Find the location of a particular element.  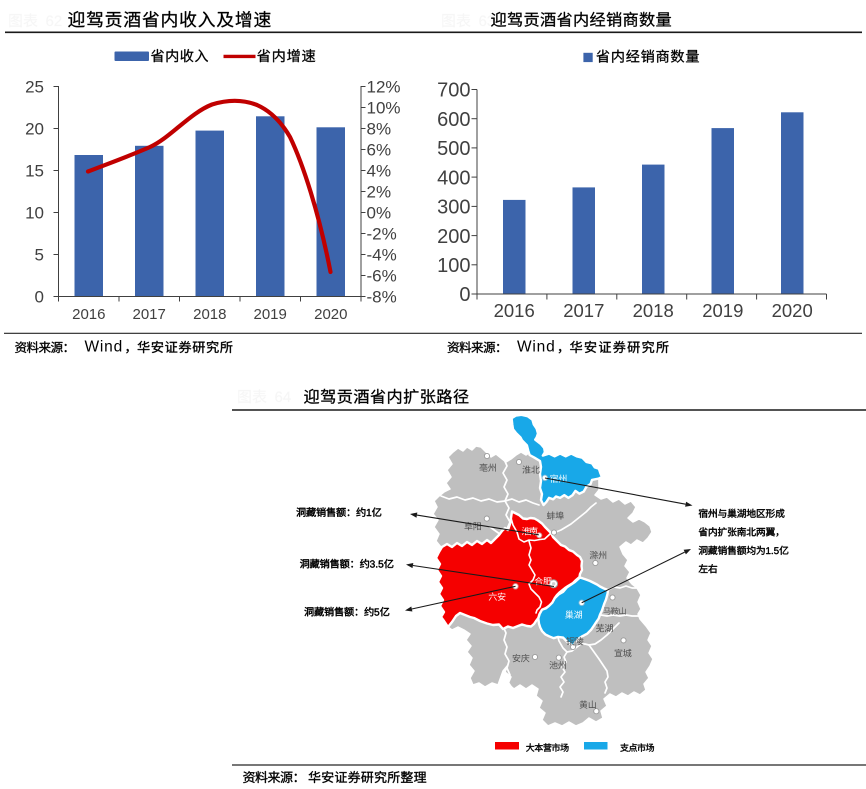

svg-text: -6% is located at coordinates (382, 276).